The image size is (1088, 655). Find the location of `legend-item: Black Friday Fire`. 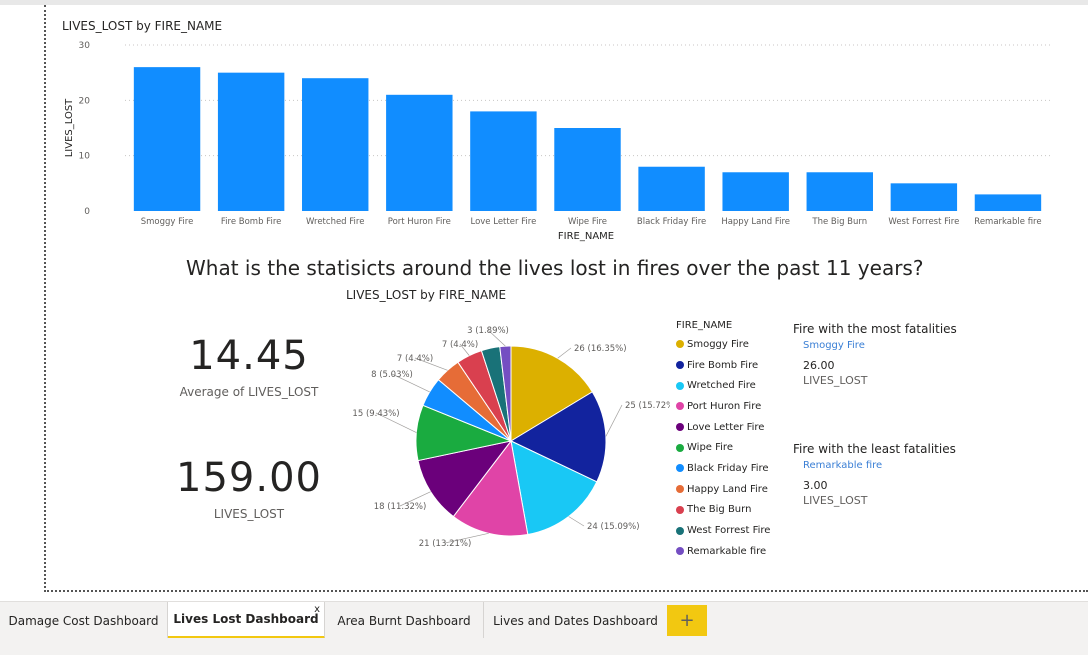

legend-item: Black Friday Fire is located at coordinates (723, 468).